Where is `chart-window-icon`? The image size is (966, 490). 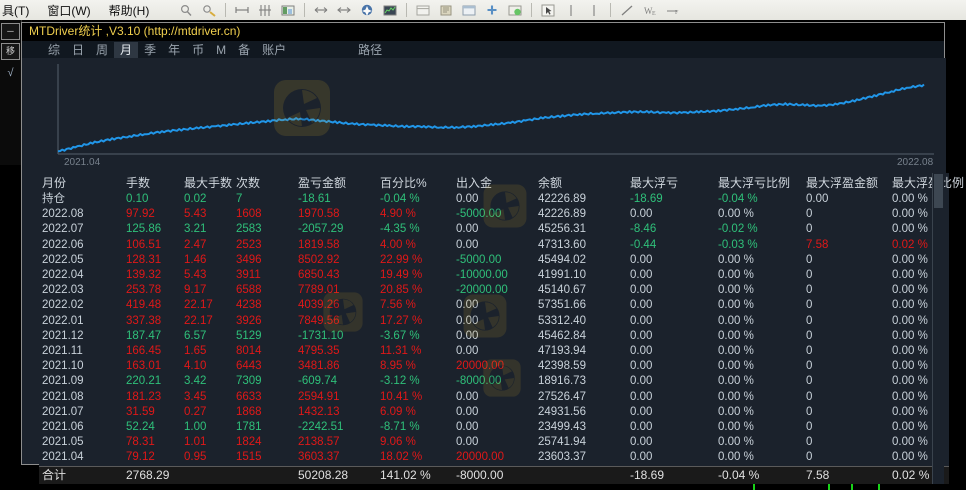 chart-window-icon is located at coordinates (288, 10).